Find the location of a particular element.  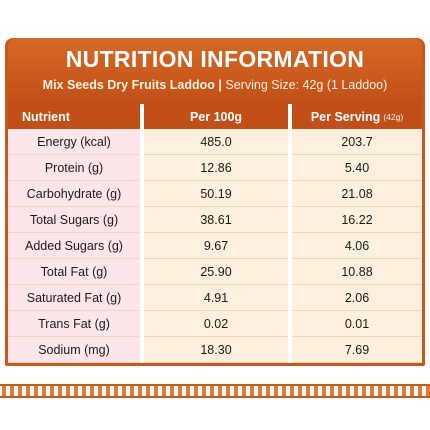

nutrient-value: 4.06 is located at coordinates (357, 246).